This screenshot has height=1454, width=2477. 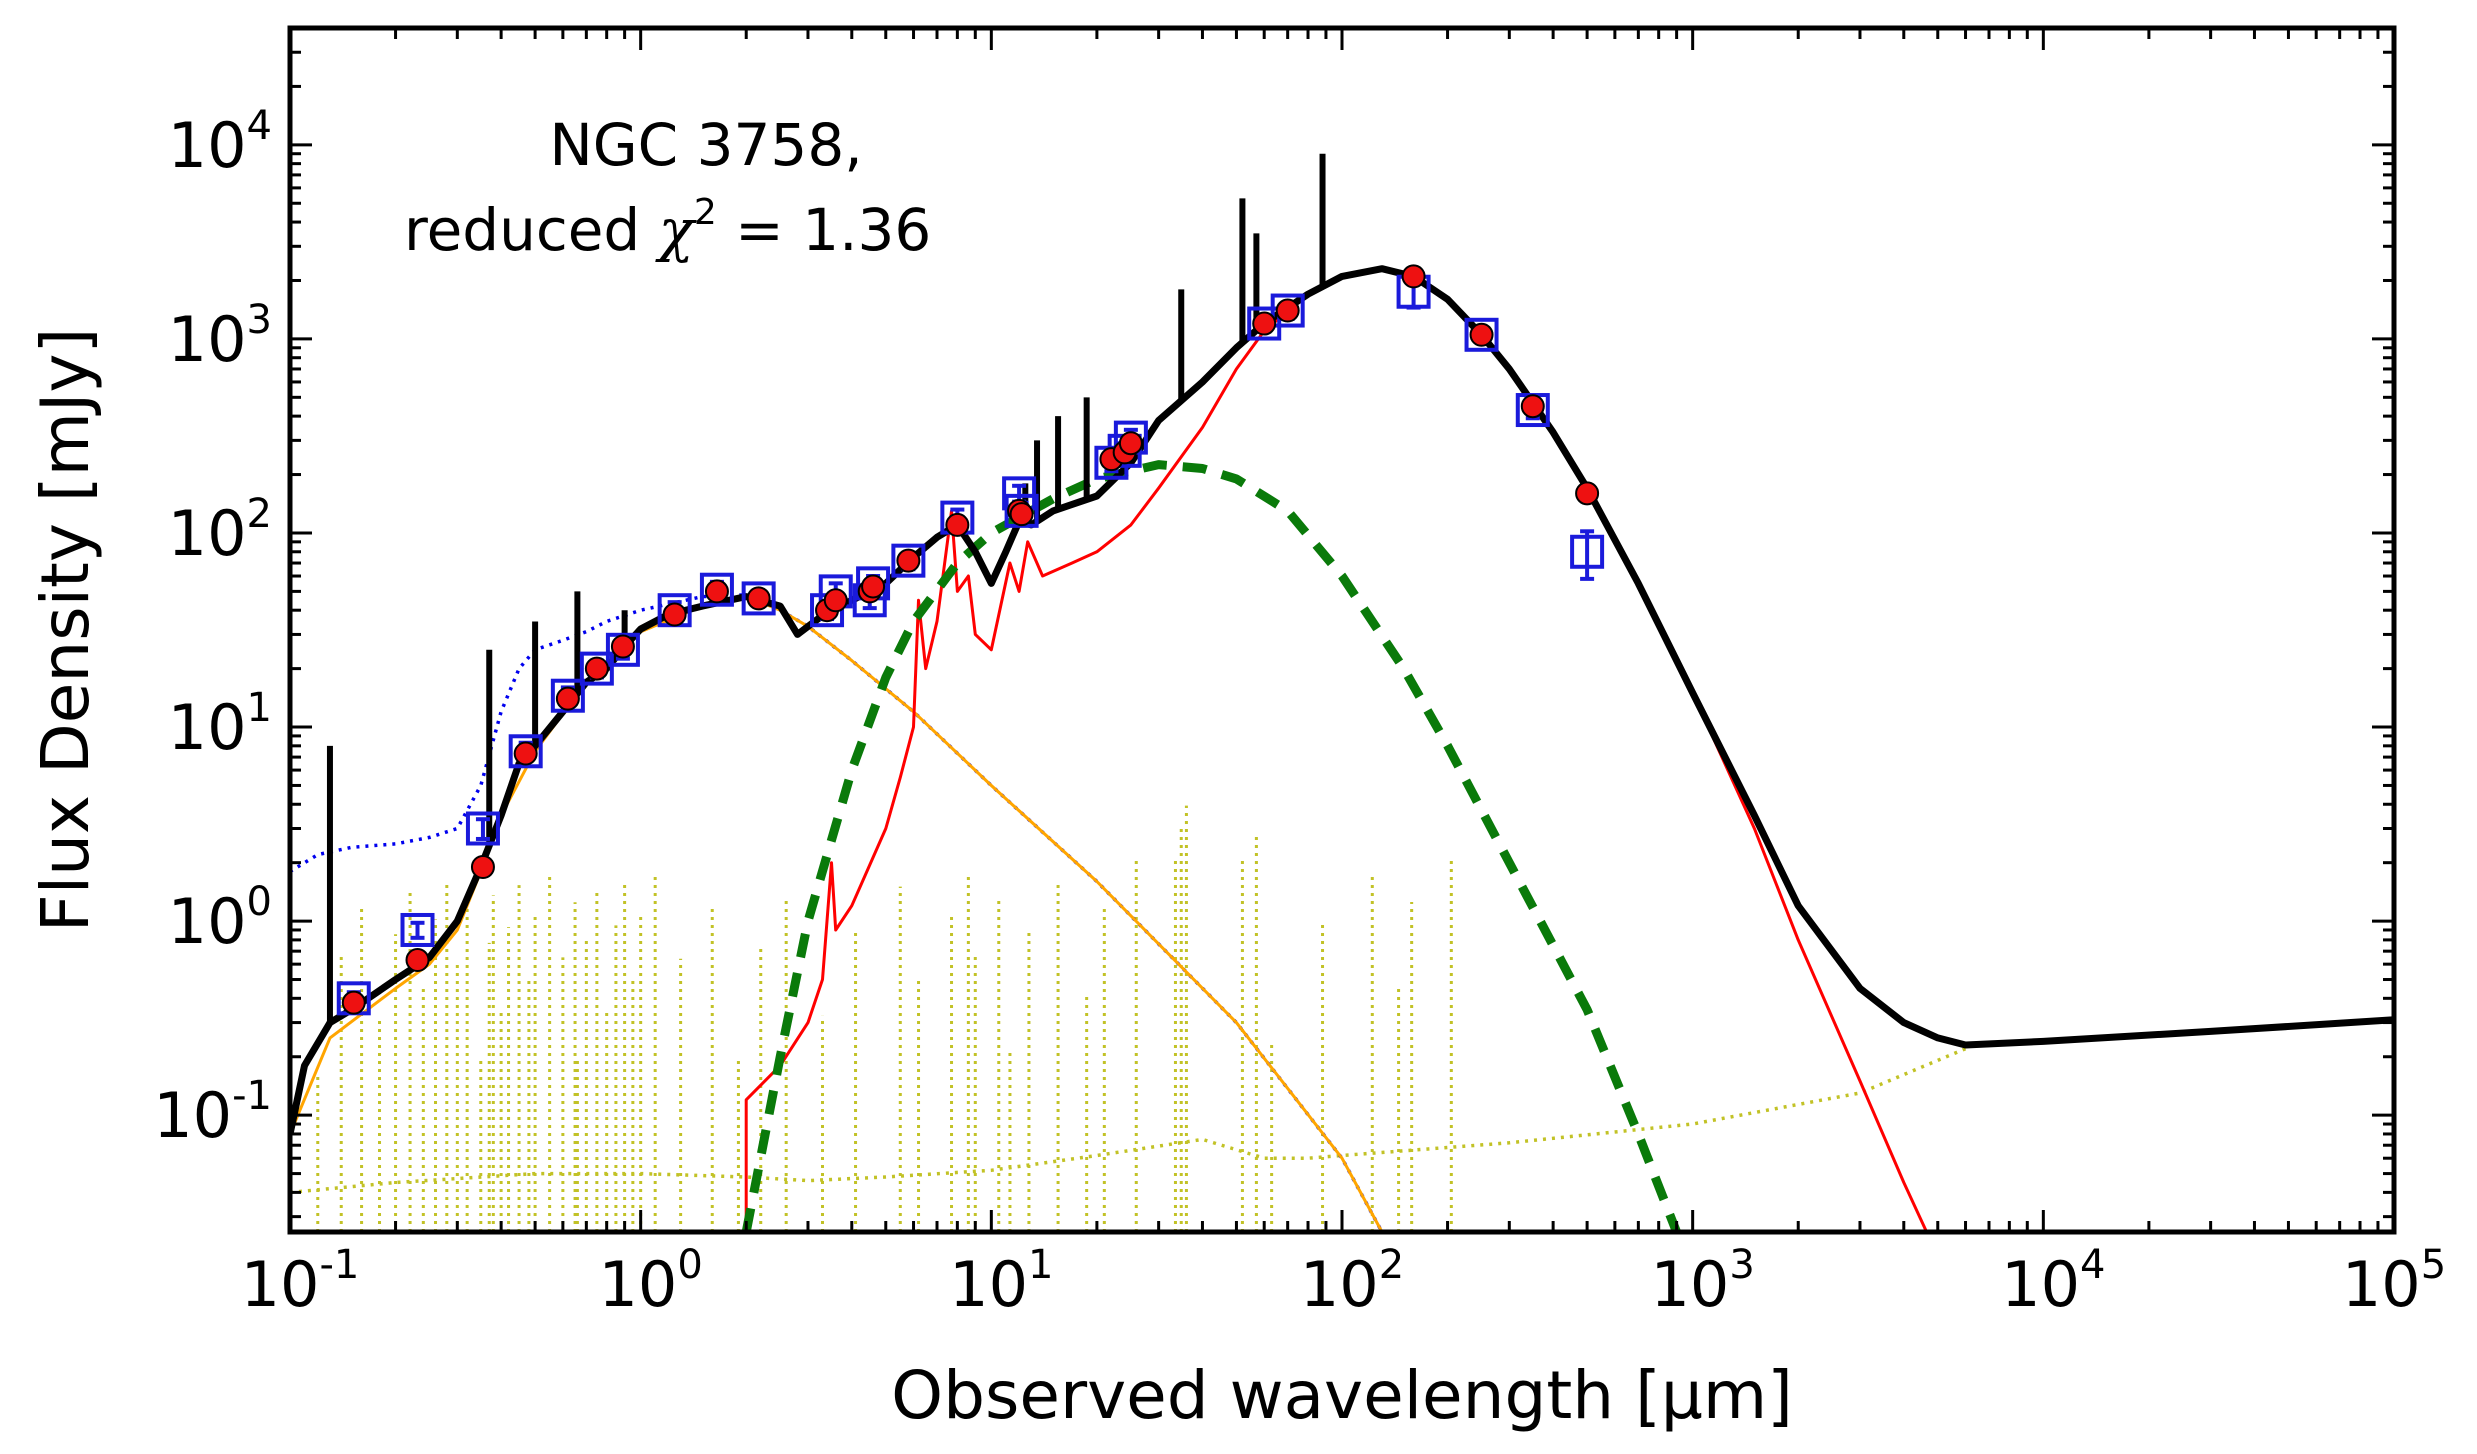 I want to click on x-tick-label: 10², so click(x=1352, y=1281).